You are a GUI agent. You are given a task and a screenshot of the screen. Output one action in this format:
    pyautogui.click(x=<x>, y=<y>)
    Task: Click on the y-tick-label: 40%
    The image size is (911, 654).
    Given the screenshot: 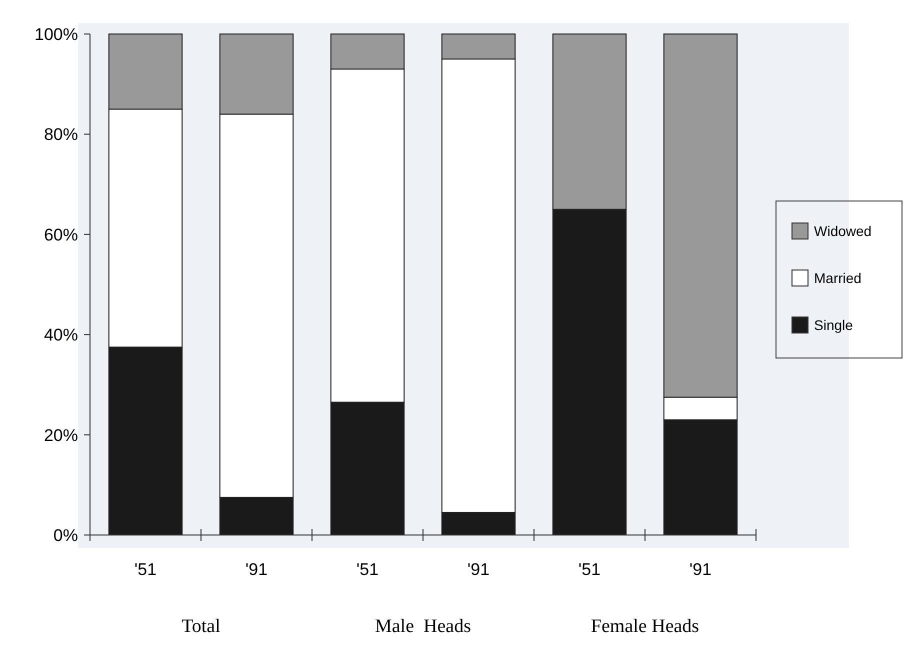 What is the action you would take?
    pyautogui.click(x=61, y=335)
    